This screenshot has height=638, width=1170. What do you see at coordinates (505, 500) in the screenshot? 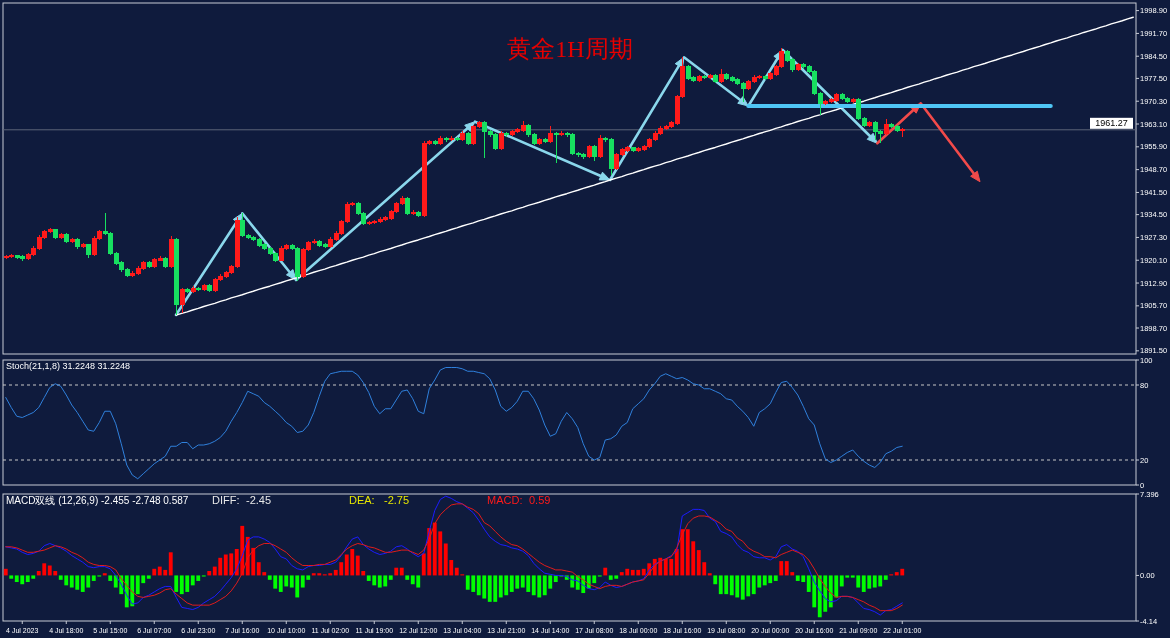
I see `annotation: MACD:` at bounding box center [505, 500].